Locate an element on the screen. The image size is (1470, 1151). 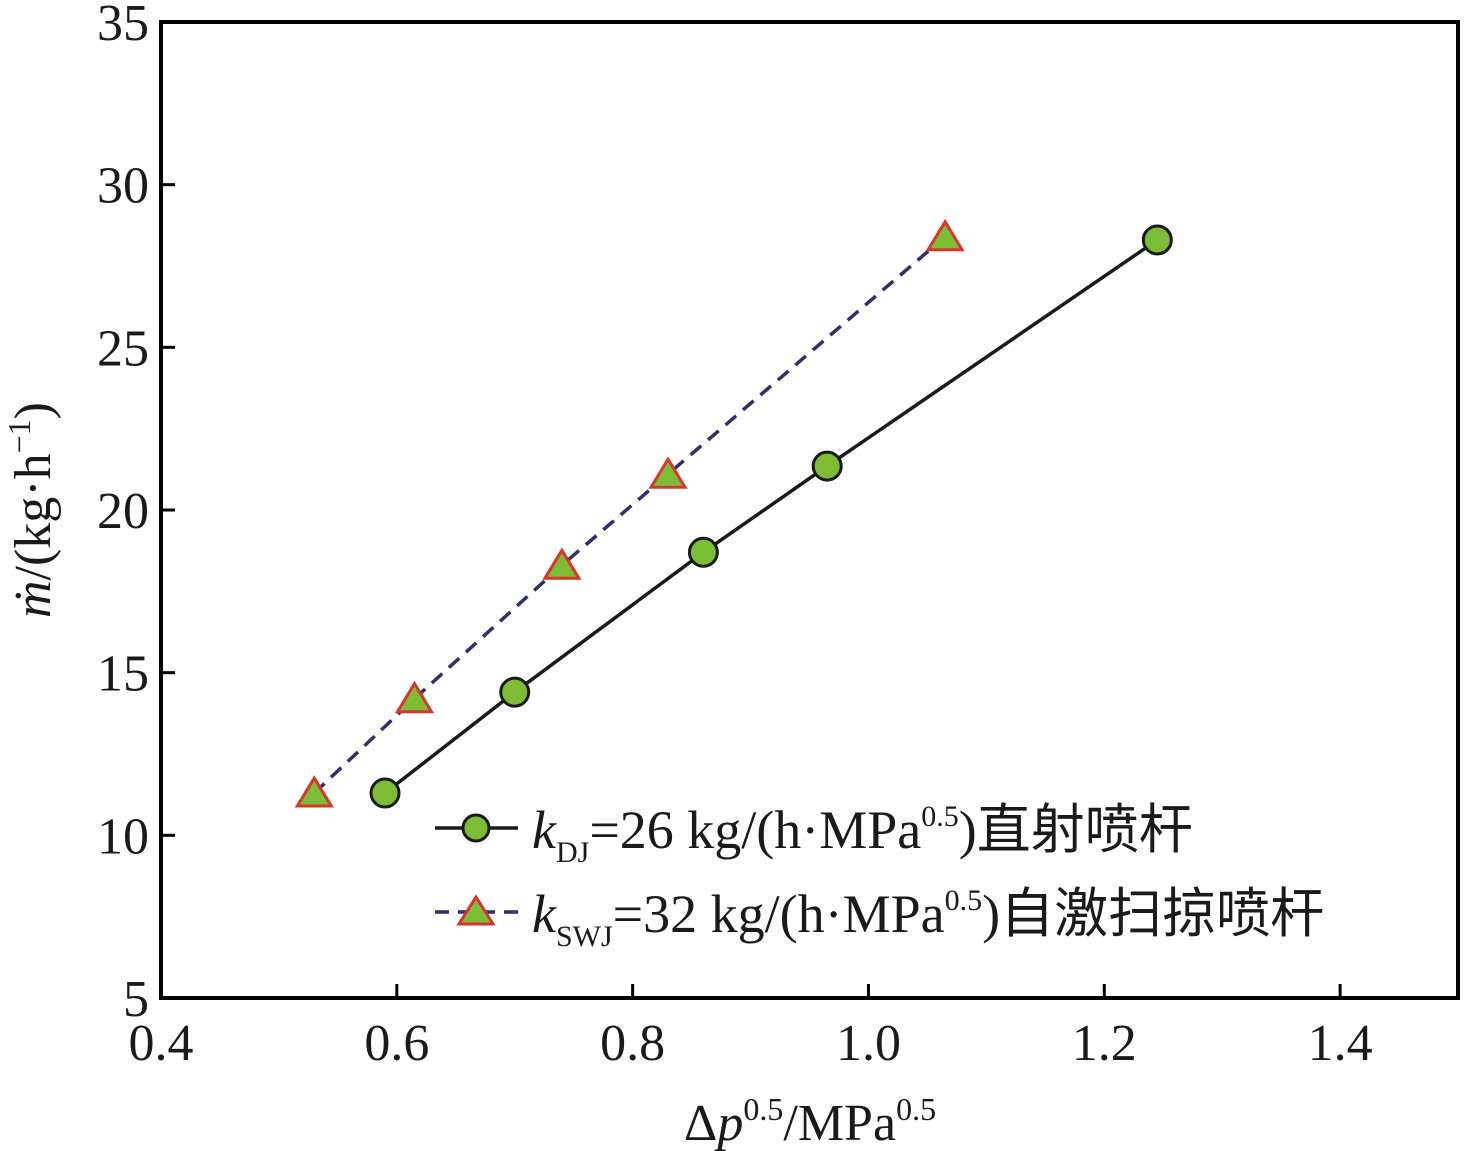
y-tick-label: 25 is located at coordinates (123, 348).